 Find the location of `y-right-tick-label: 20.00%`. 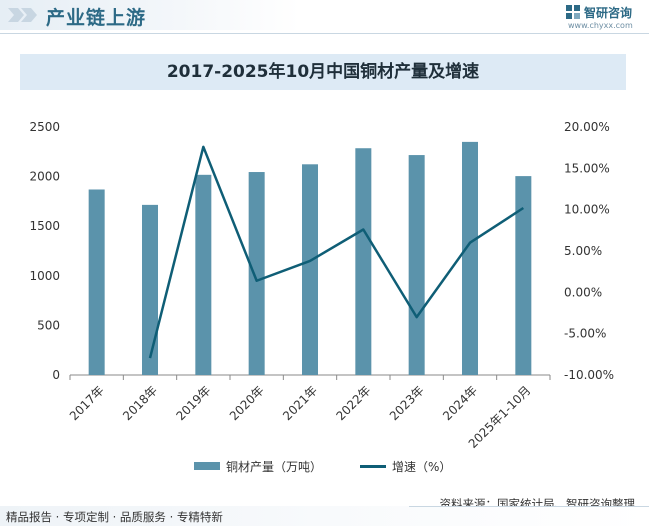

y-right-tick-label: 20.00% is located at coordinates (587, 127).